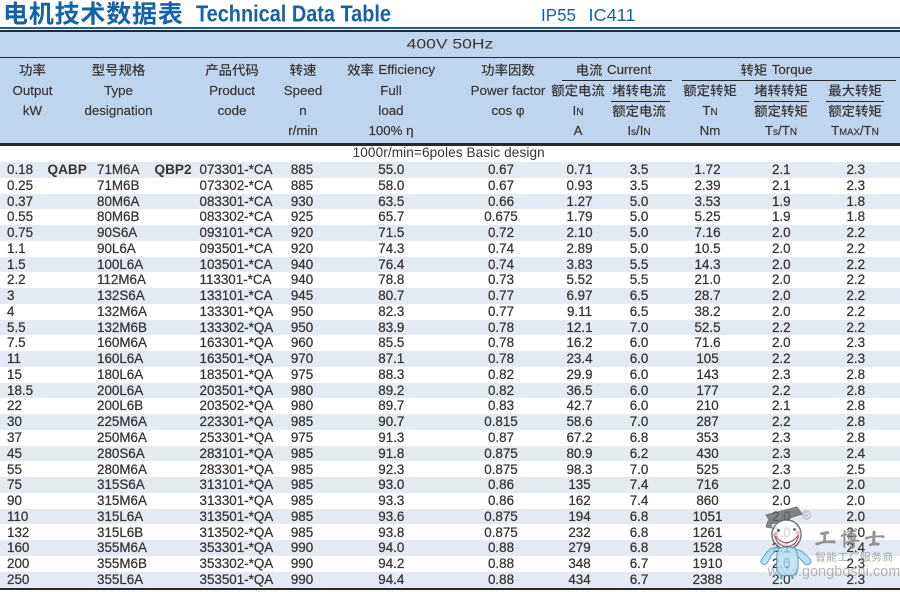  What do you see at coordinates (558, 15) in the screenshot?
I see `svg-text: IP55` at bounding box center [558, 15].